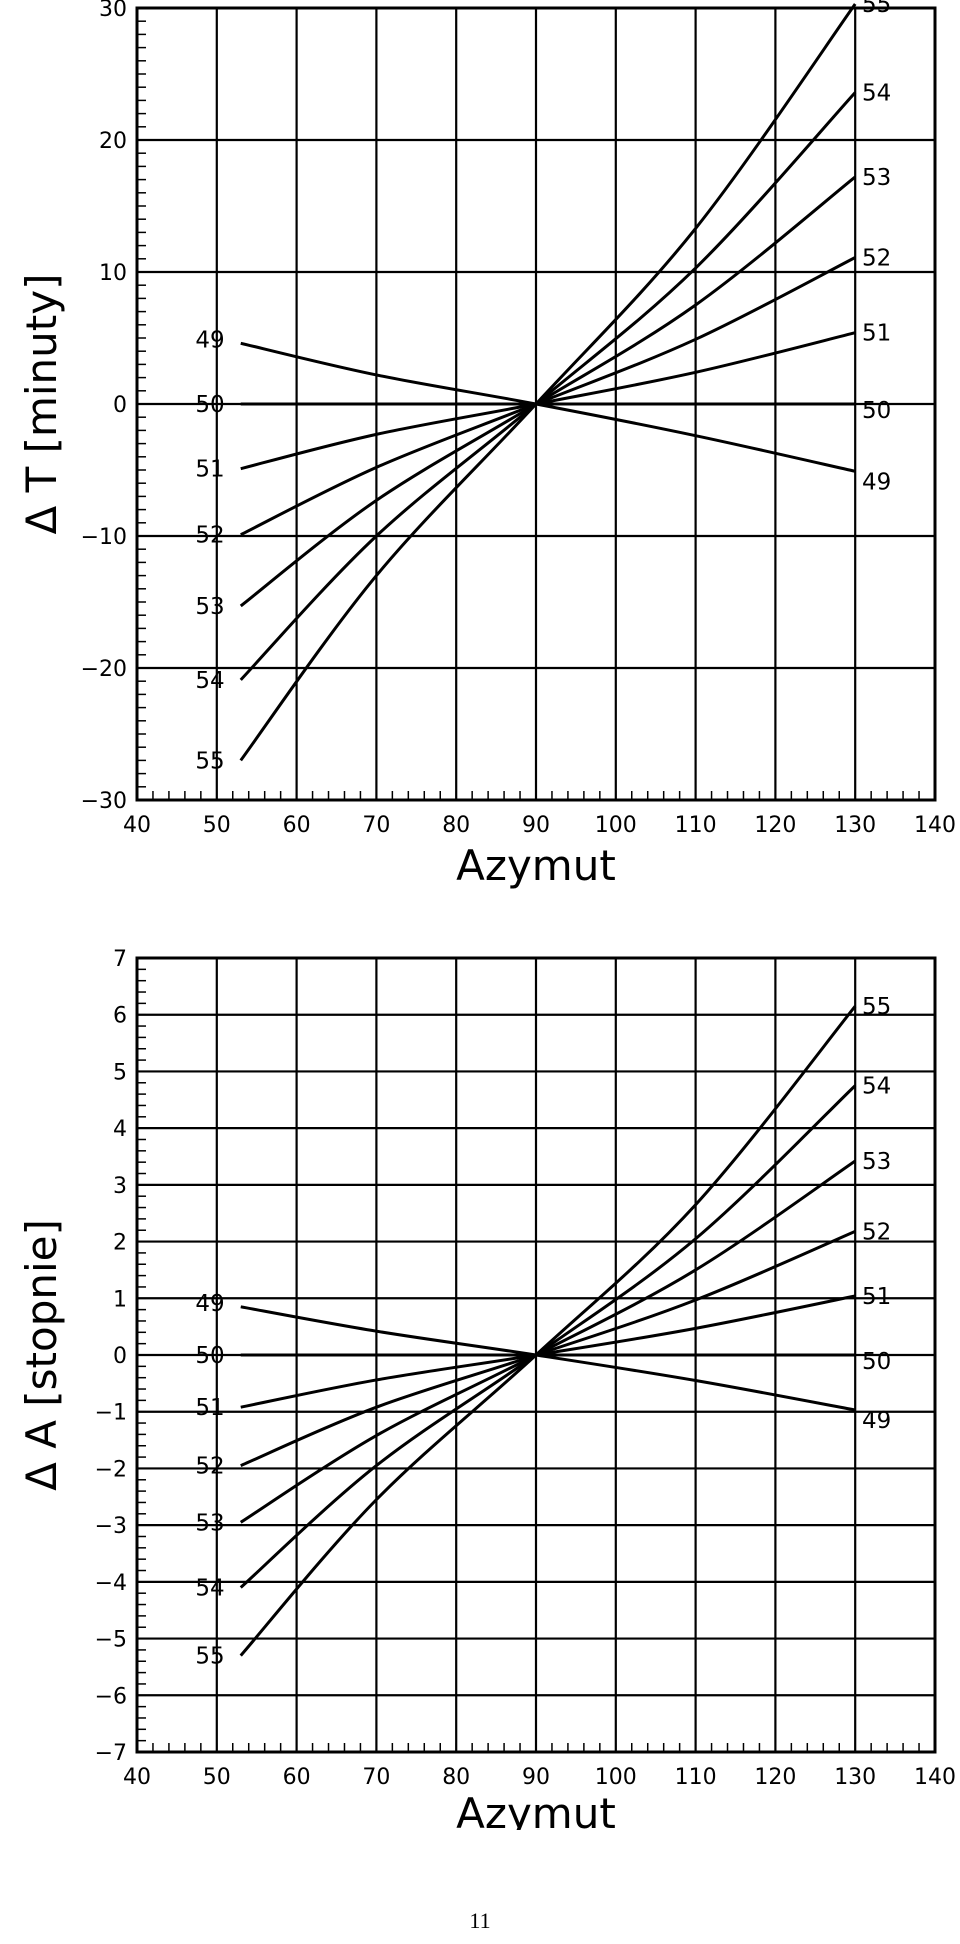 The image size is (960, 1944). I want to click on y-tick-label: −6, so click(111, 1696).